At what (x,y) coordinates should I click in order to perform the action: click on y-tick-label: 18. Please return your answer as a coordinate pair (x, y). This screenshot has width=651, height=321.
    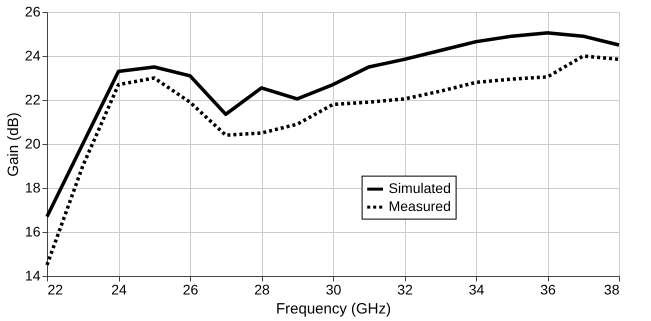
    Looking at the image, I should click on (32, 188).